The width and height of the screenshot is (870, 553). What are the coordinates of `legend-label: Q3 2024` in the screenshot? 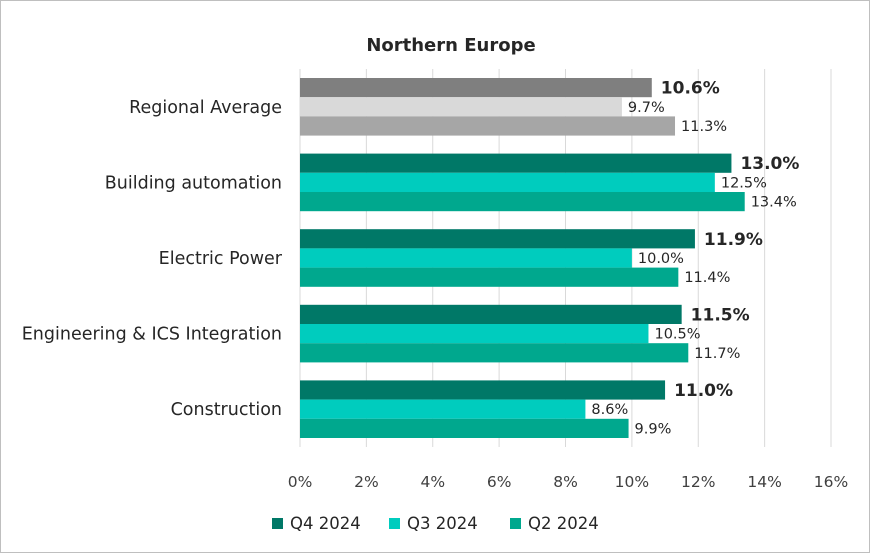 It's located at (442, 523).